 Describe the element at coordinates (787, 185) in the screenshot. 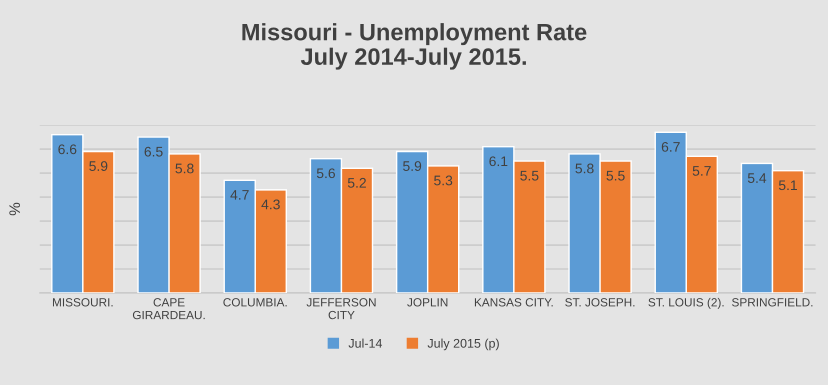

I see `data-label: 5.1` at that location.